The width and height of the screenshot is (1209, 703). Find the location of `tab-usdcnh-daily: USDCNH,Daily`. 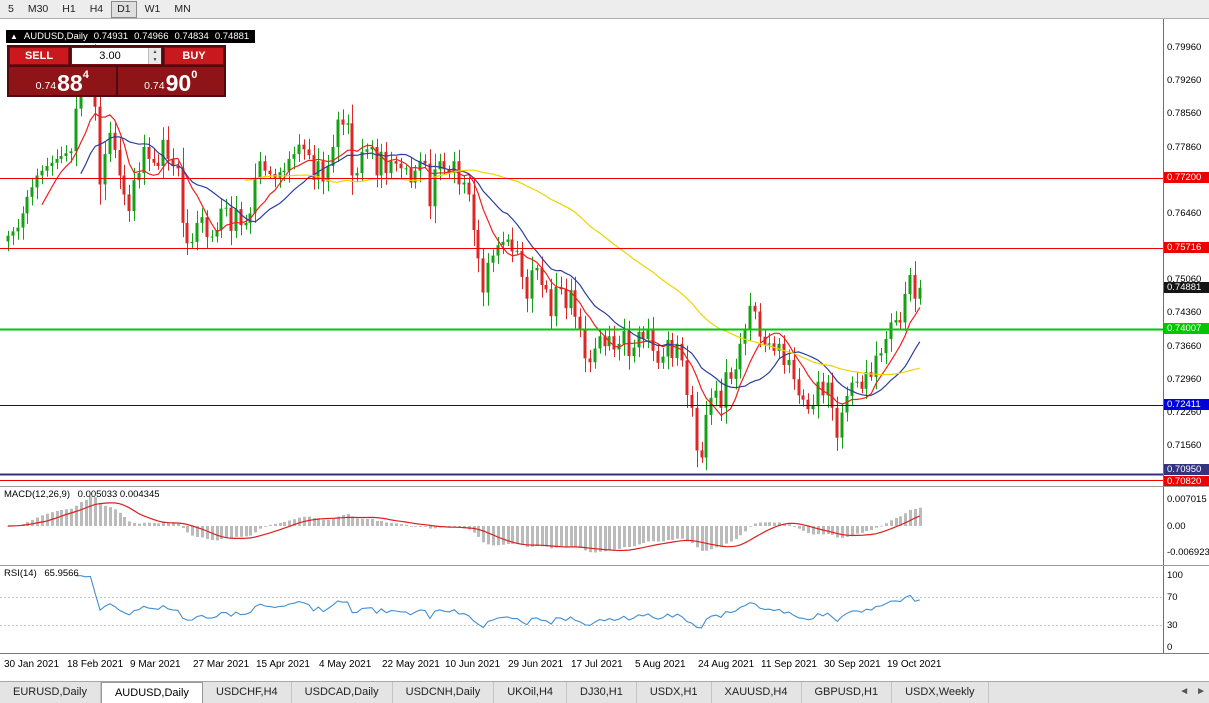

tab-usdcnh-daily: USDCNH,Daily is located at coordinates (444, 692).